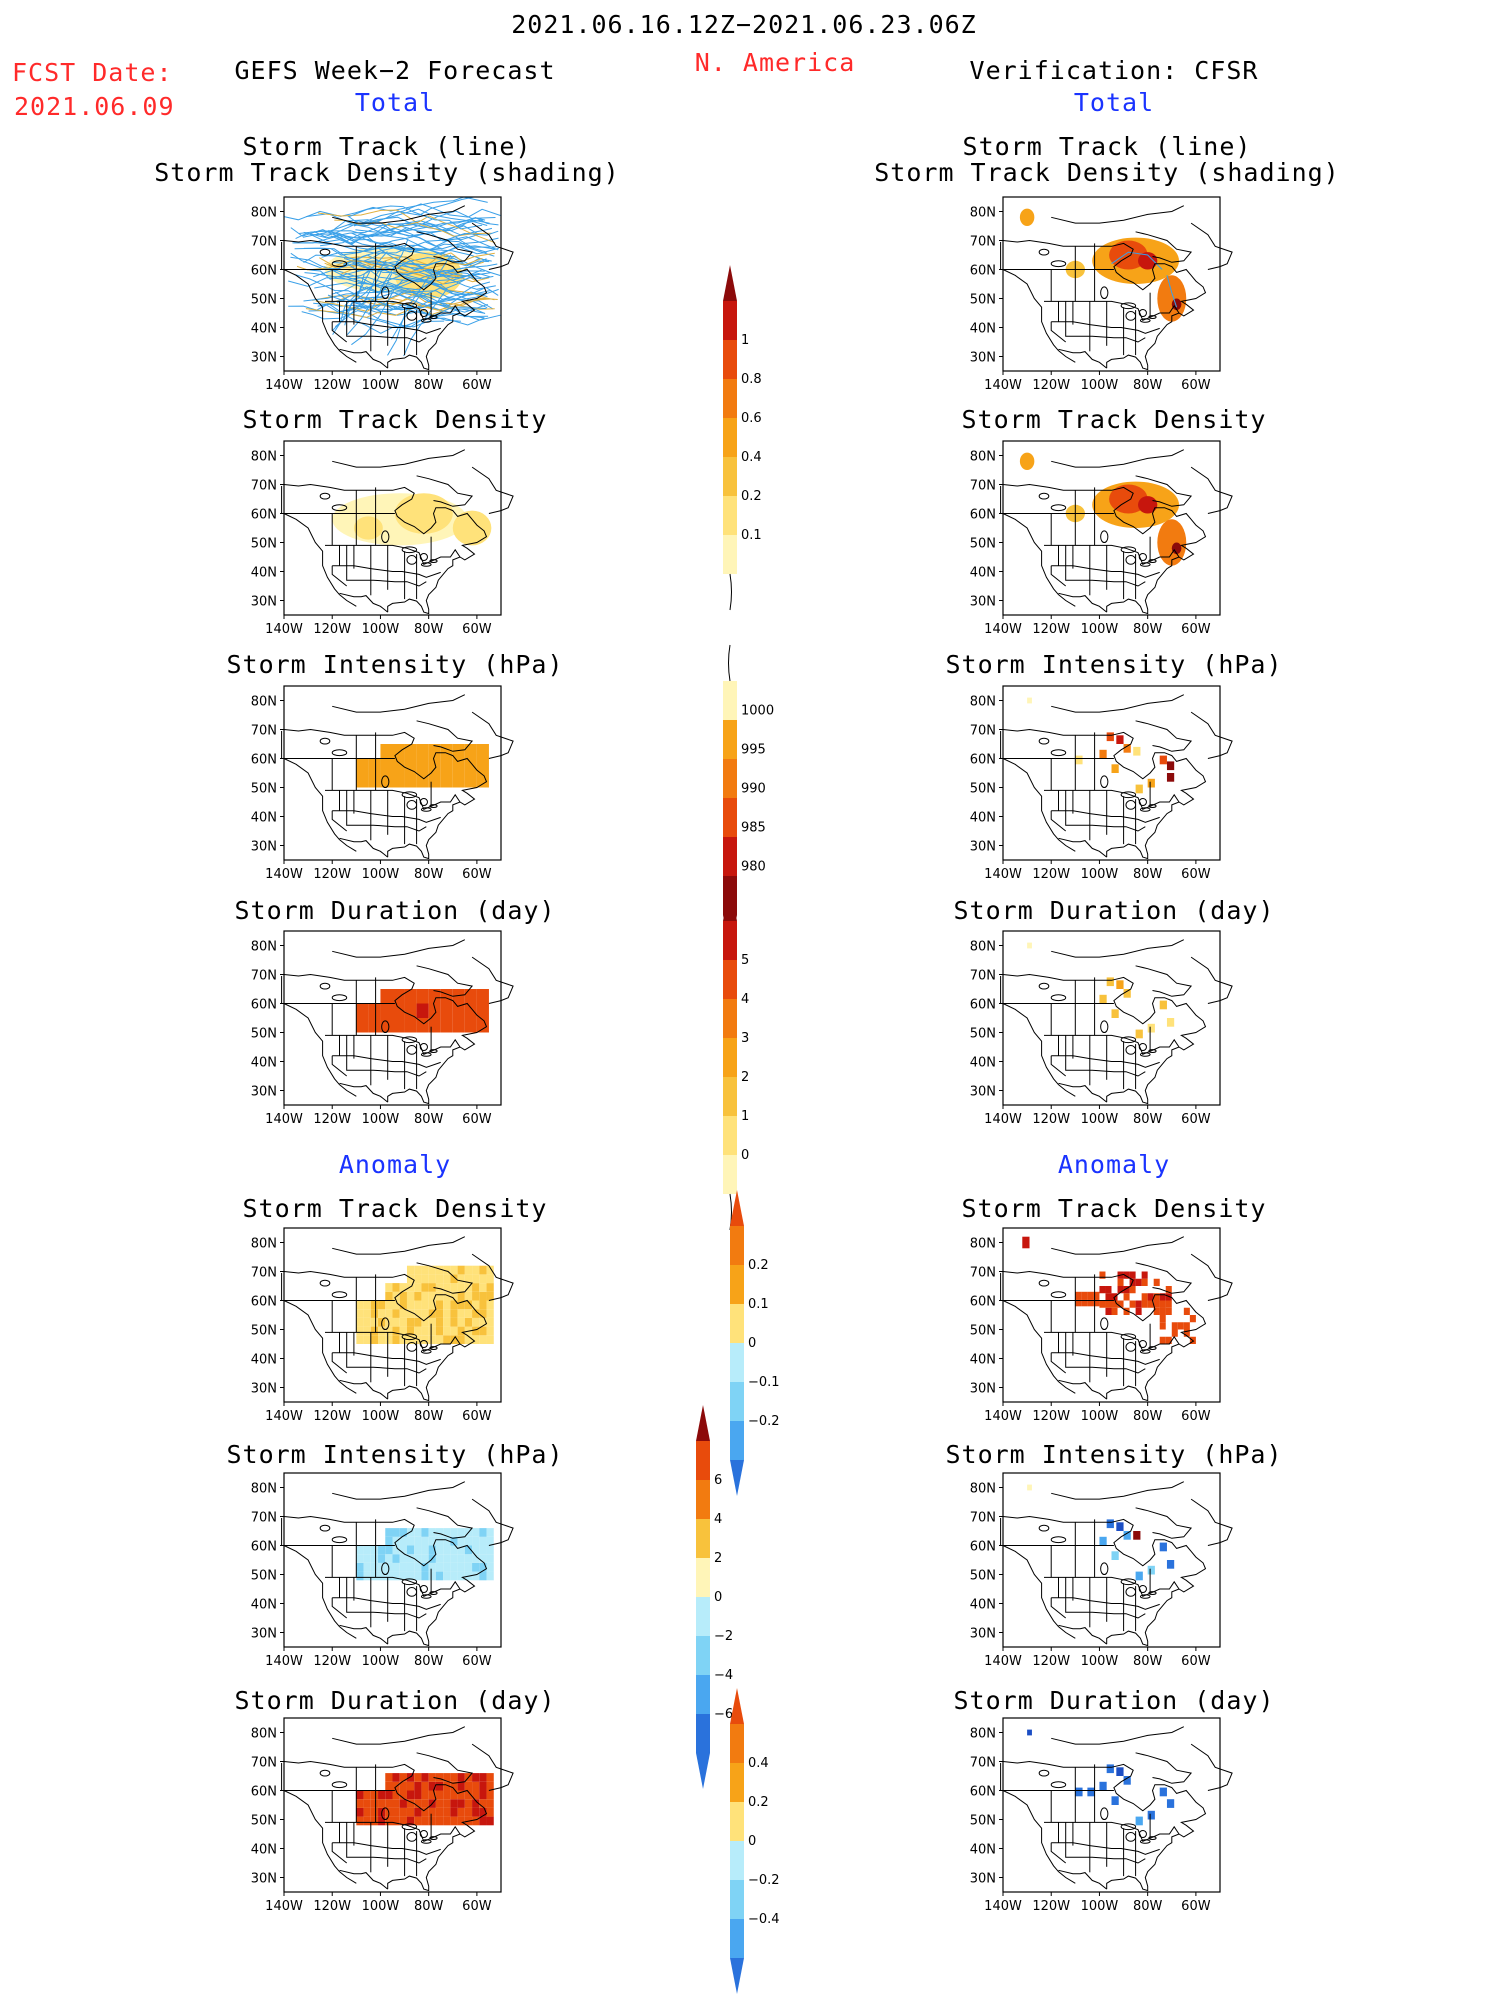 This screenshot has width=1487, height=1998. Describe the element at coordinates (983, 1034) in the screenshot. I see `lat-tick-label: 50N` at that location.